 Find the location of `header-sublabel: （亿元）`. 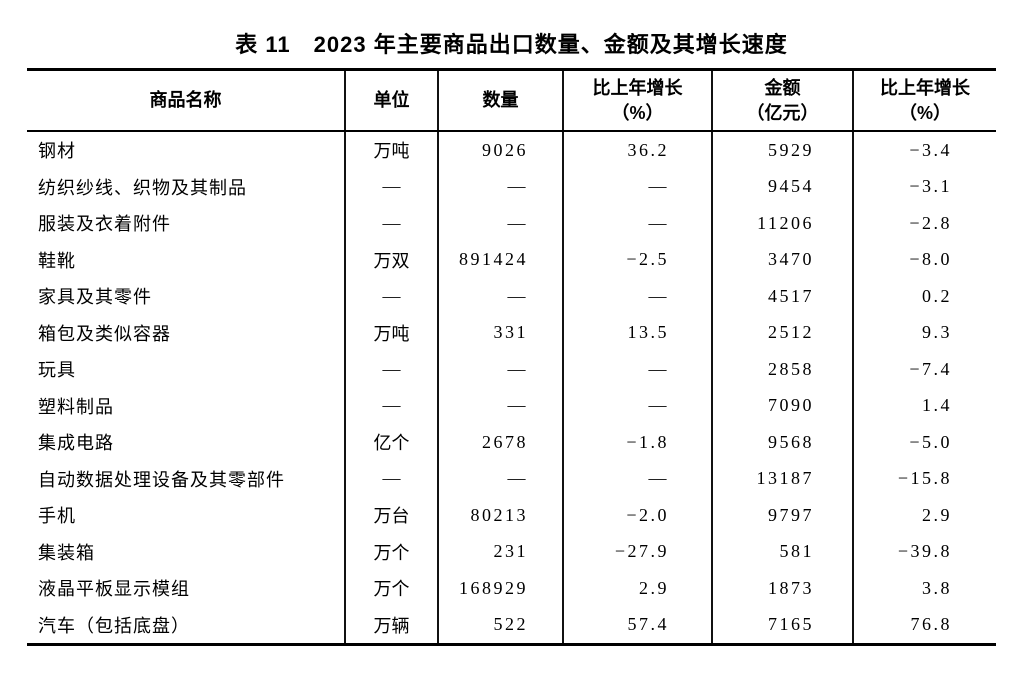

header-sublabel: （亿元） is located at coordinates (782, 112).